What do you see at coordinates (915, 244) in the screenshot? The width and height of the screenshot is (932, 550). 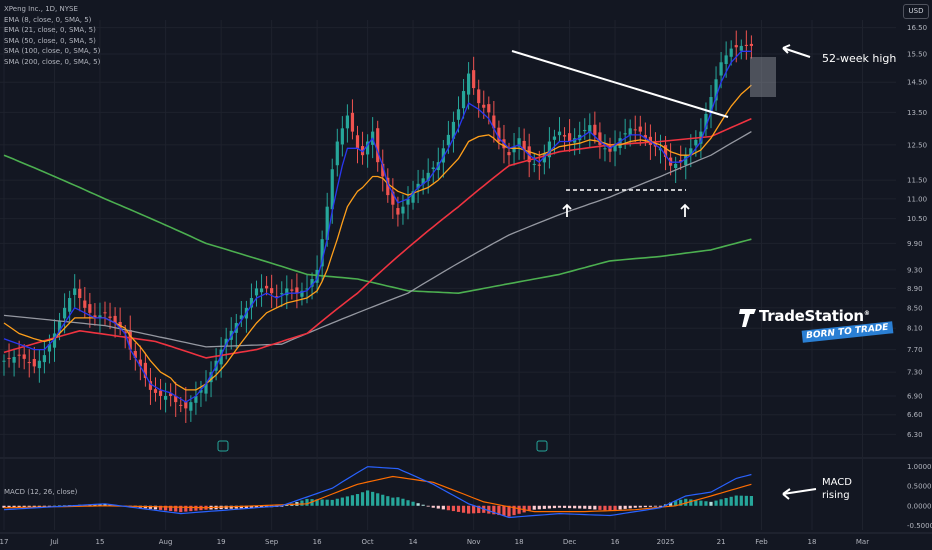 I see `price-tick-label: 9.90` at bounding box center [915, 244].